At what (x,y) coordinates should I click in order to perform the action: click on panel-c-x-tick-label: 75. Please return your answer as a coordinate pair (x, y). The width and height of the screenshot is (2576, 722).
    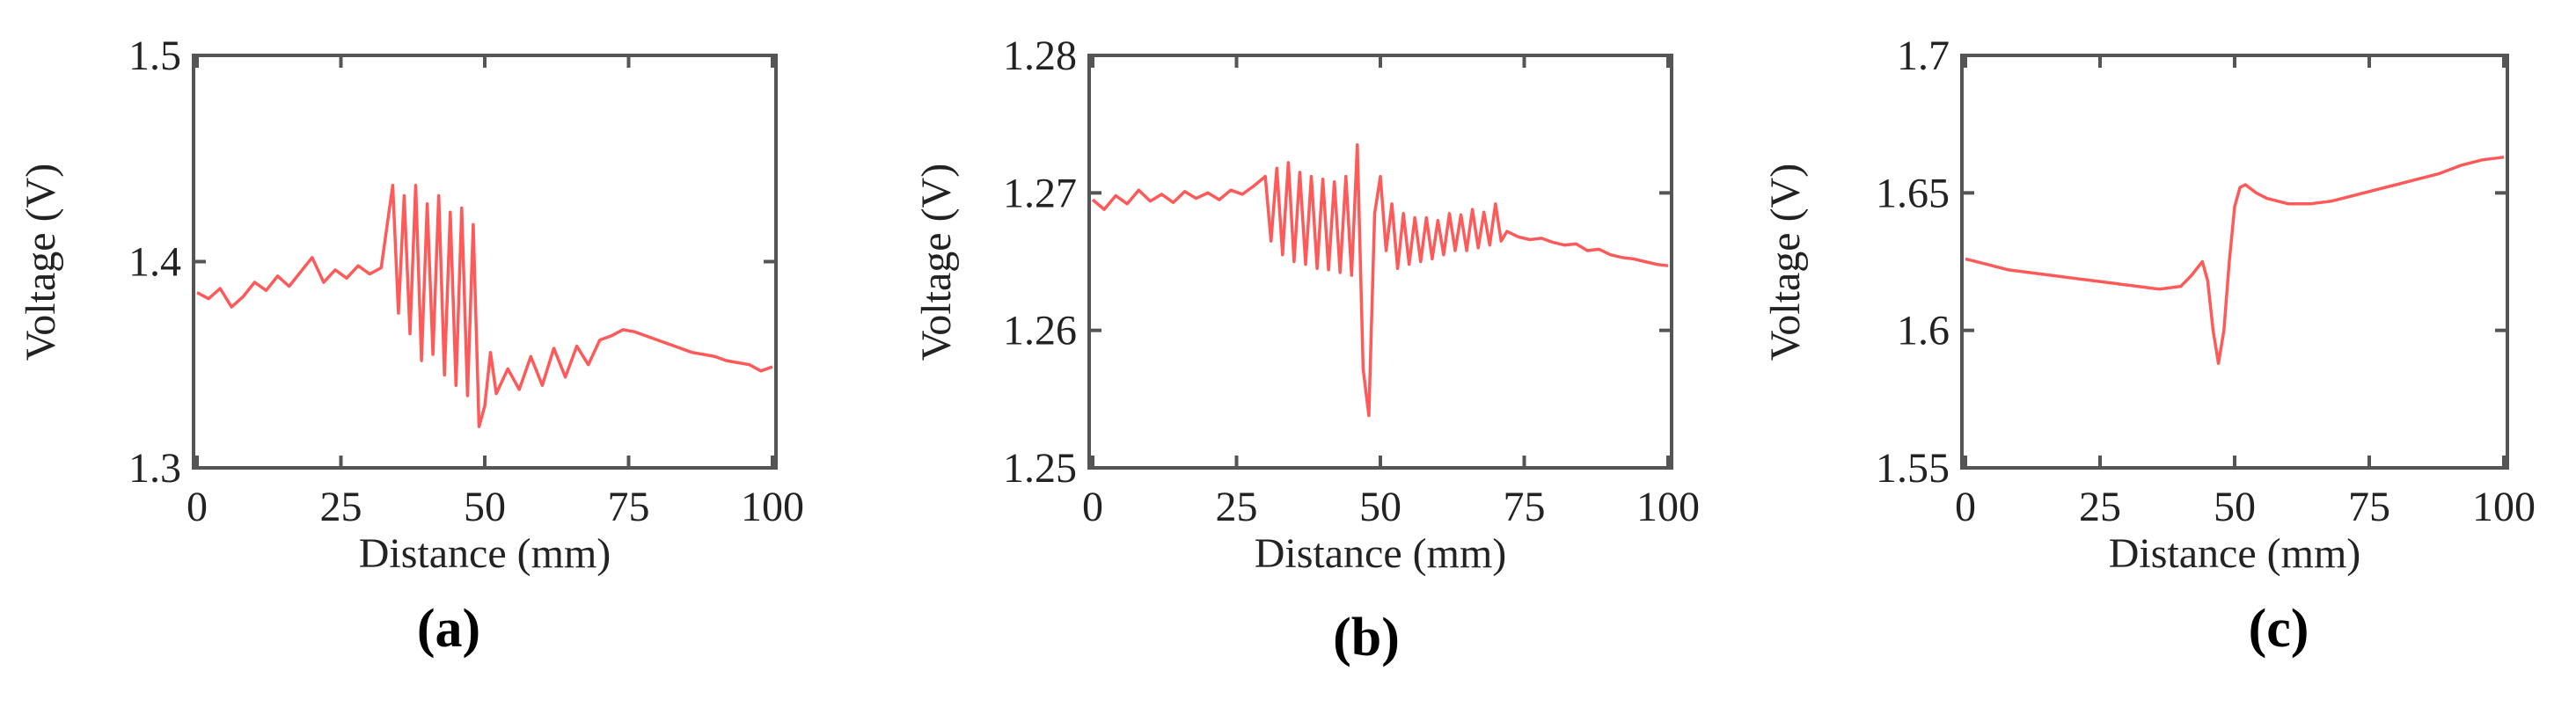
    Looking at the image, I should click on (2369, 507).